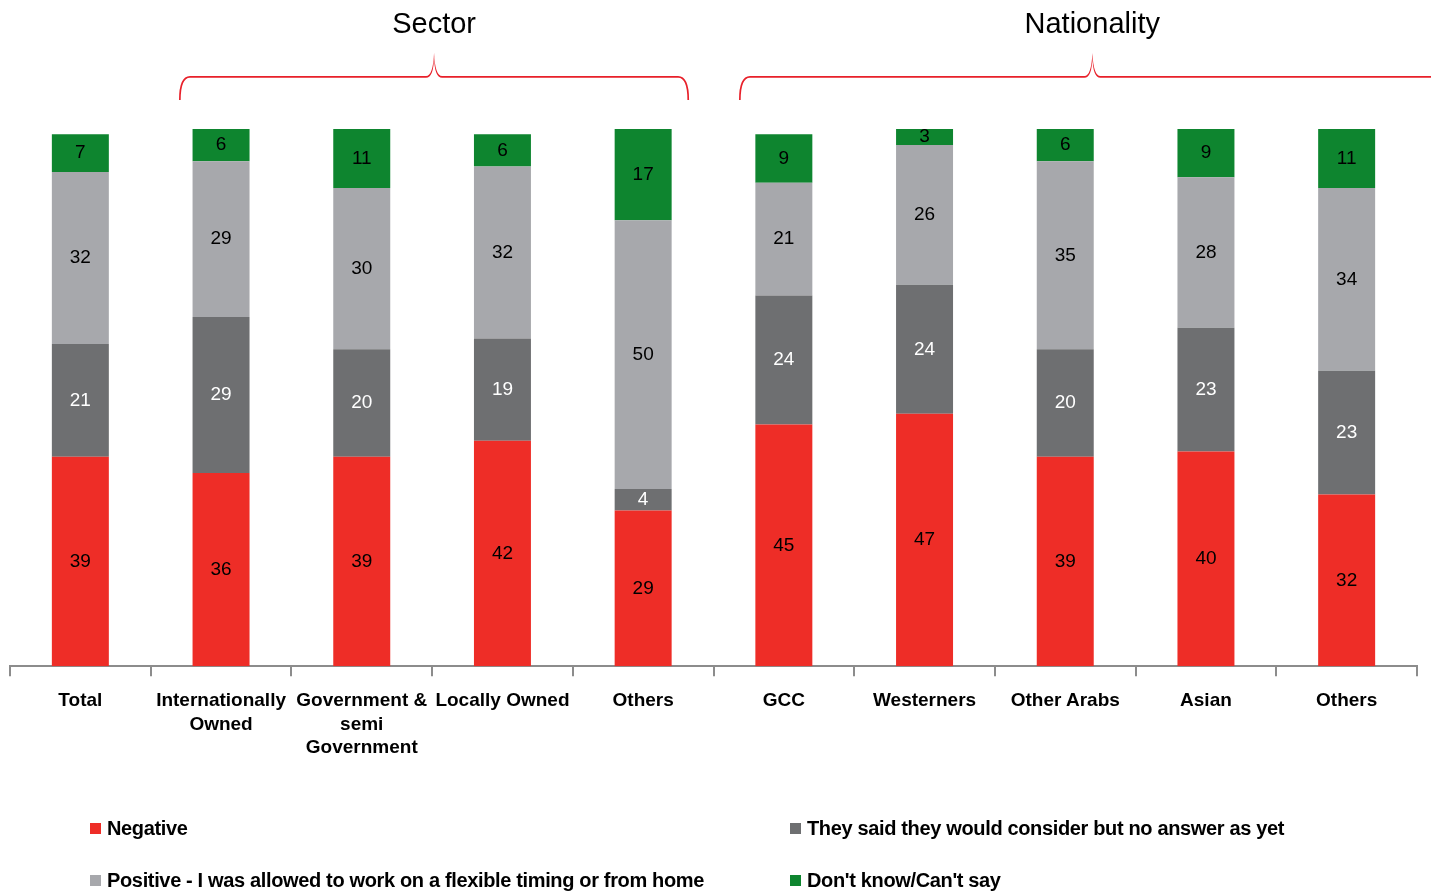 Image resolution: width=1431 pixels, height=892 pixels. I want to click on data-label: 7, so click(80, 152).